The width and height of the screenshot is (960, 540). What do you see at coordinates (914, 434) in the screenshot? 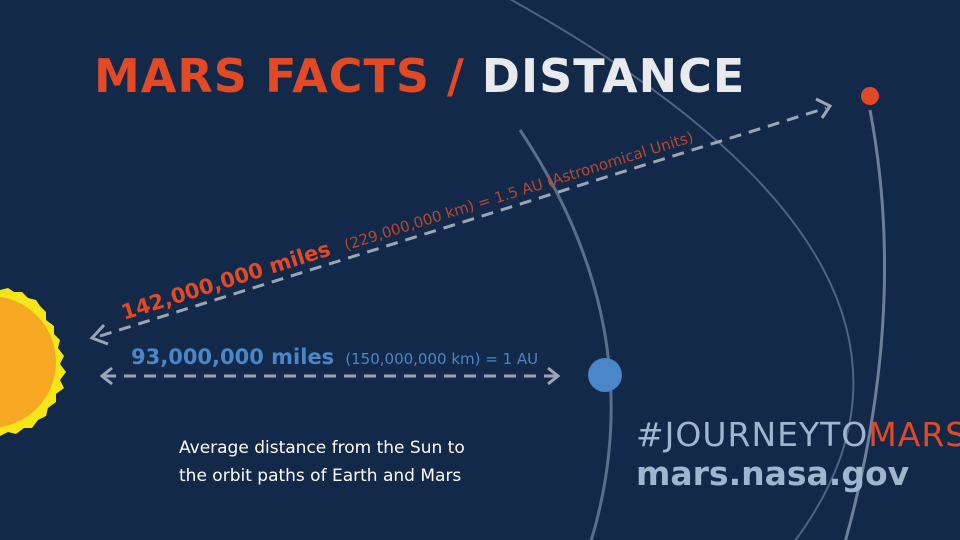
I see `hashtag-suffix: MARS` at bounding box center [914, 434].